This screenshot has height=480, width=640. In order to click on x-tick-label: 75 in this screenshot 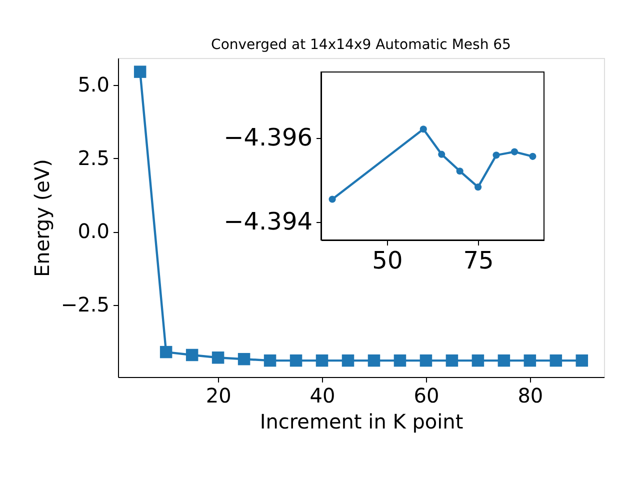, I will do `click(478, 260)`.